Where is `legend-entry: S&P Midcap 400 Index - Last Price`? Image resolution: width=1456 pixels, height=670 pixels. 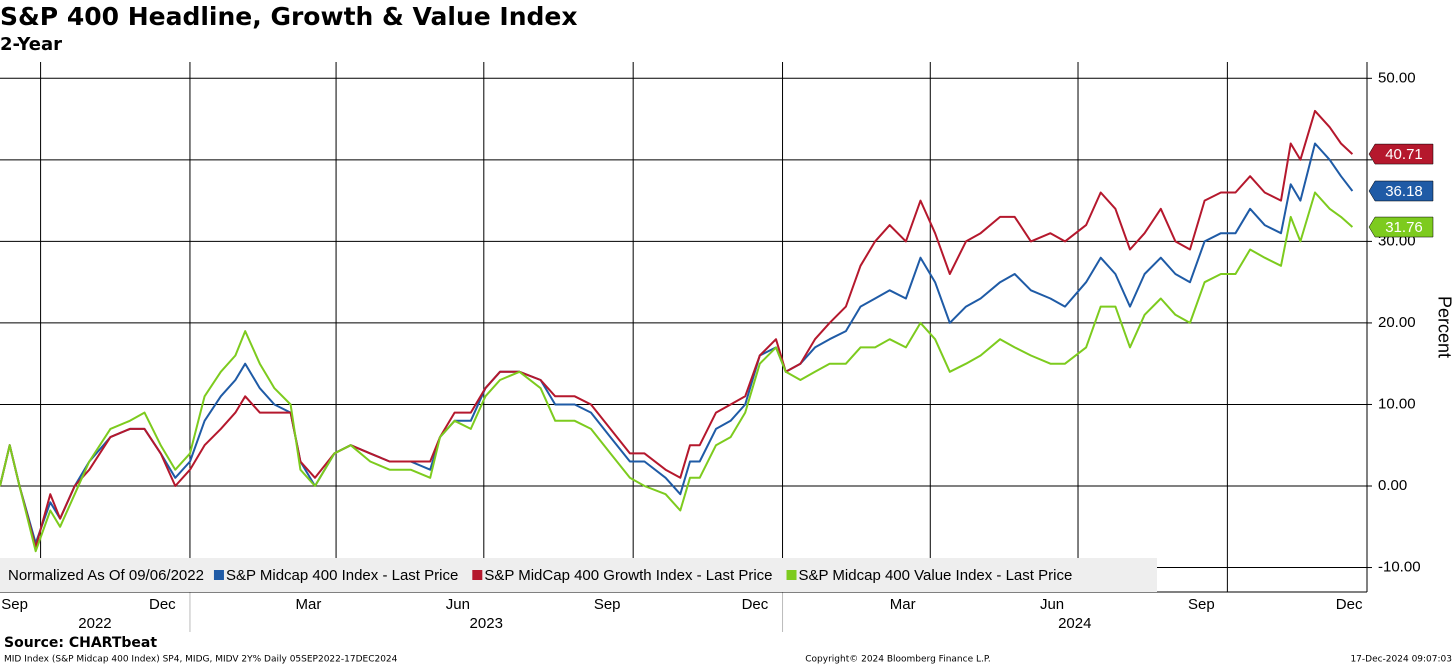 legend-entry: S&P Midcap 400 Index - Last Price is located at coordinates (342, 575).